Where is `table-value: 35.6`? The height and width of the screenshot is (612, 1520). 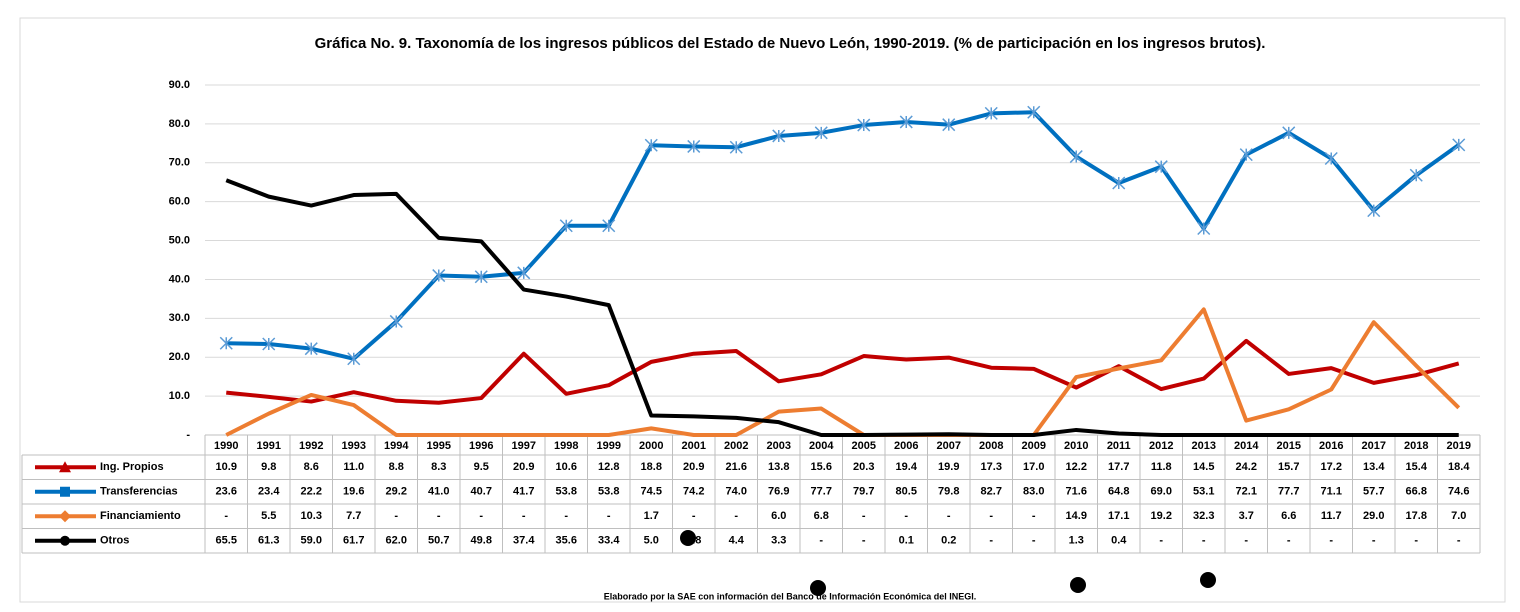
table-value: 35.6 is located at coordinates (566, 541).